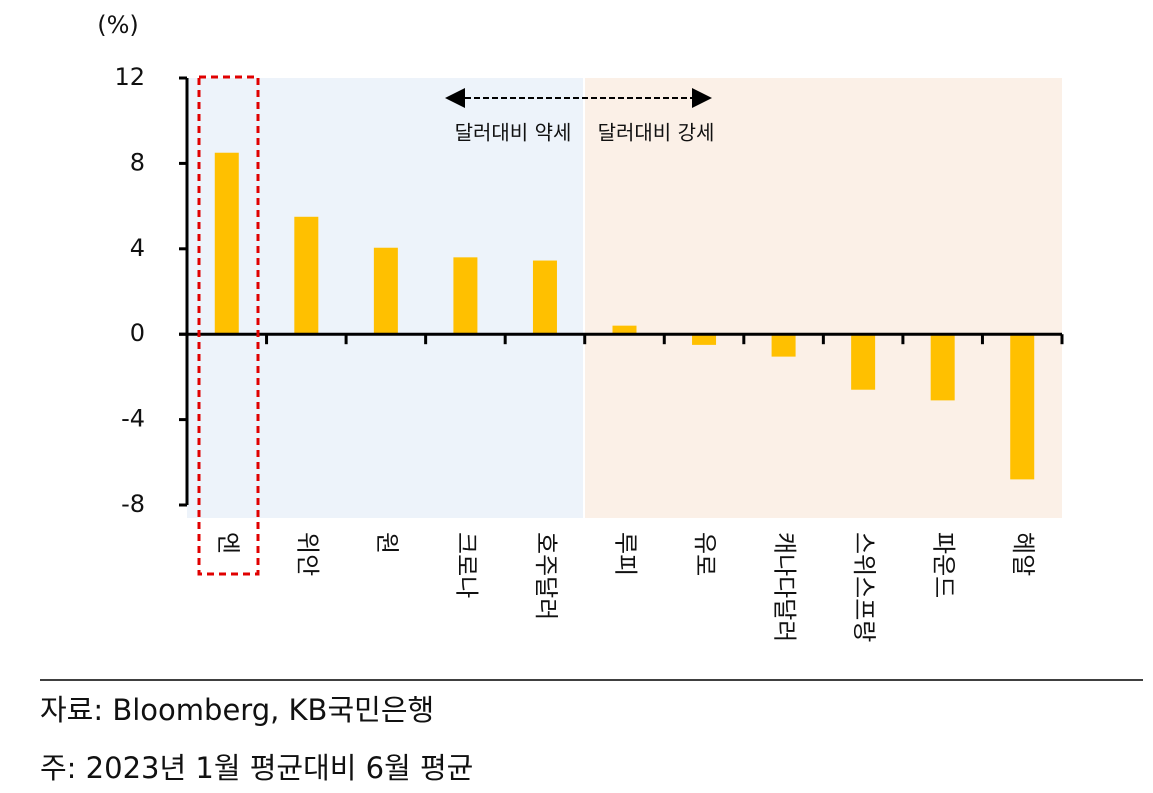 The width and height of the screenshot is (1153, 793). I want to click on x-tick-label: 캐나다달러, so click(785, 587).